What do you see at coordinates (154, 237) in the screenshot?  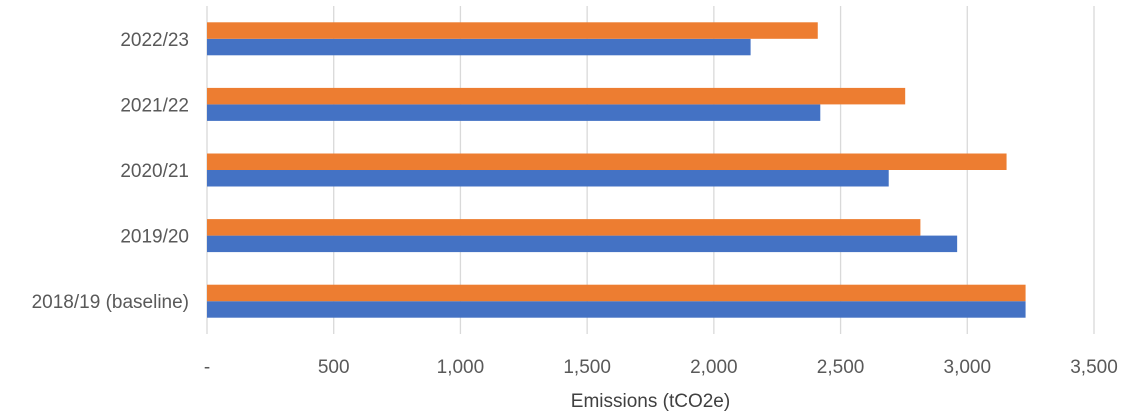 I see `category-label: 2019/20` at bounding box center [154, 237].